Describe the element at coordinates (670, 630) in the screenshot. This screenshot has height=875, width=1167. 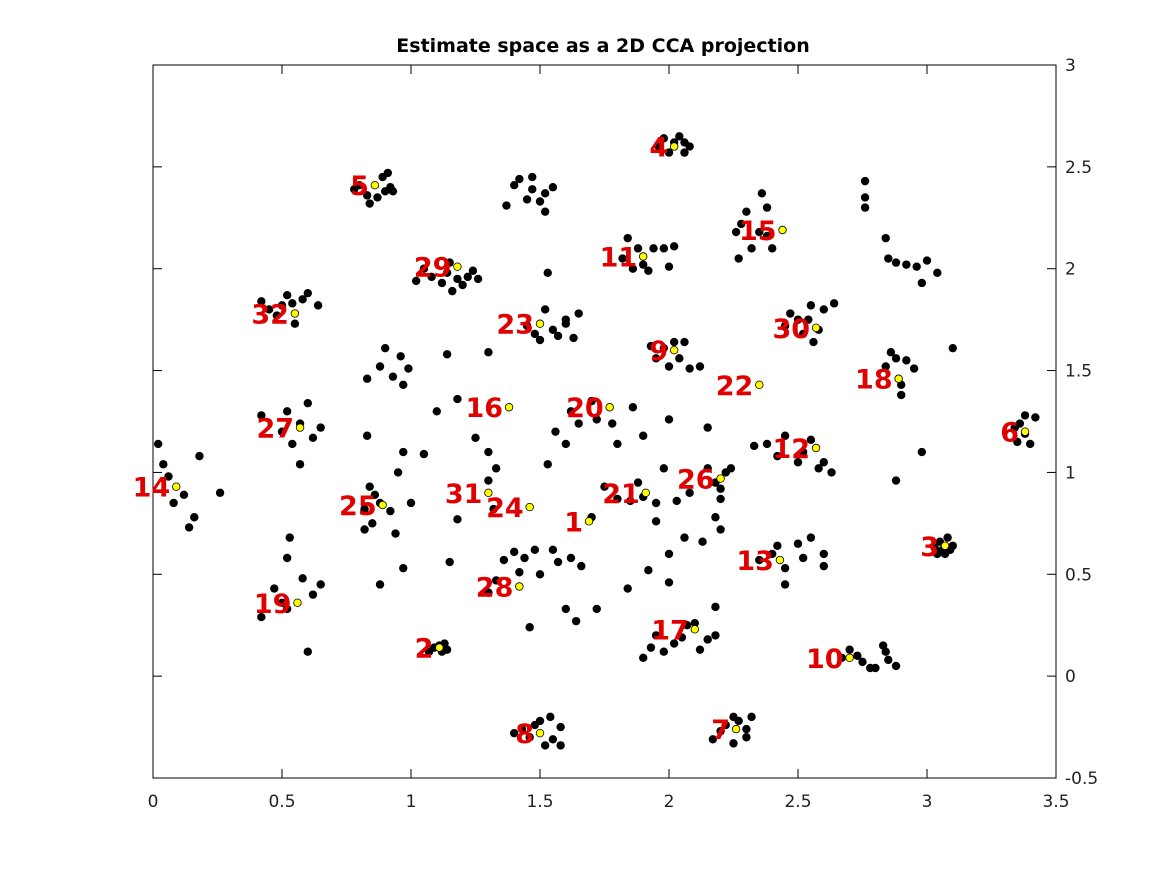
I see `cluster-label: 17` at that location.